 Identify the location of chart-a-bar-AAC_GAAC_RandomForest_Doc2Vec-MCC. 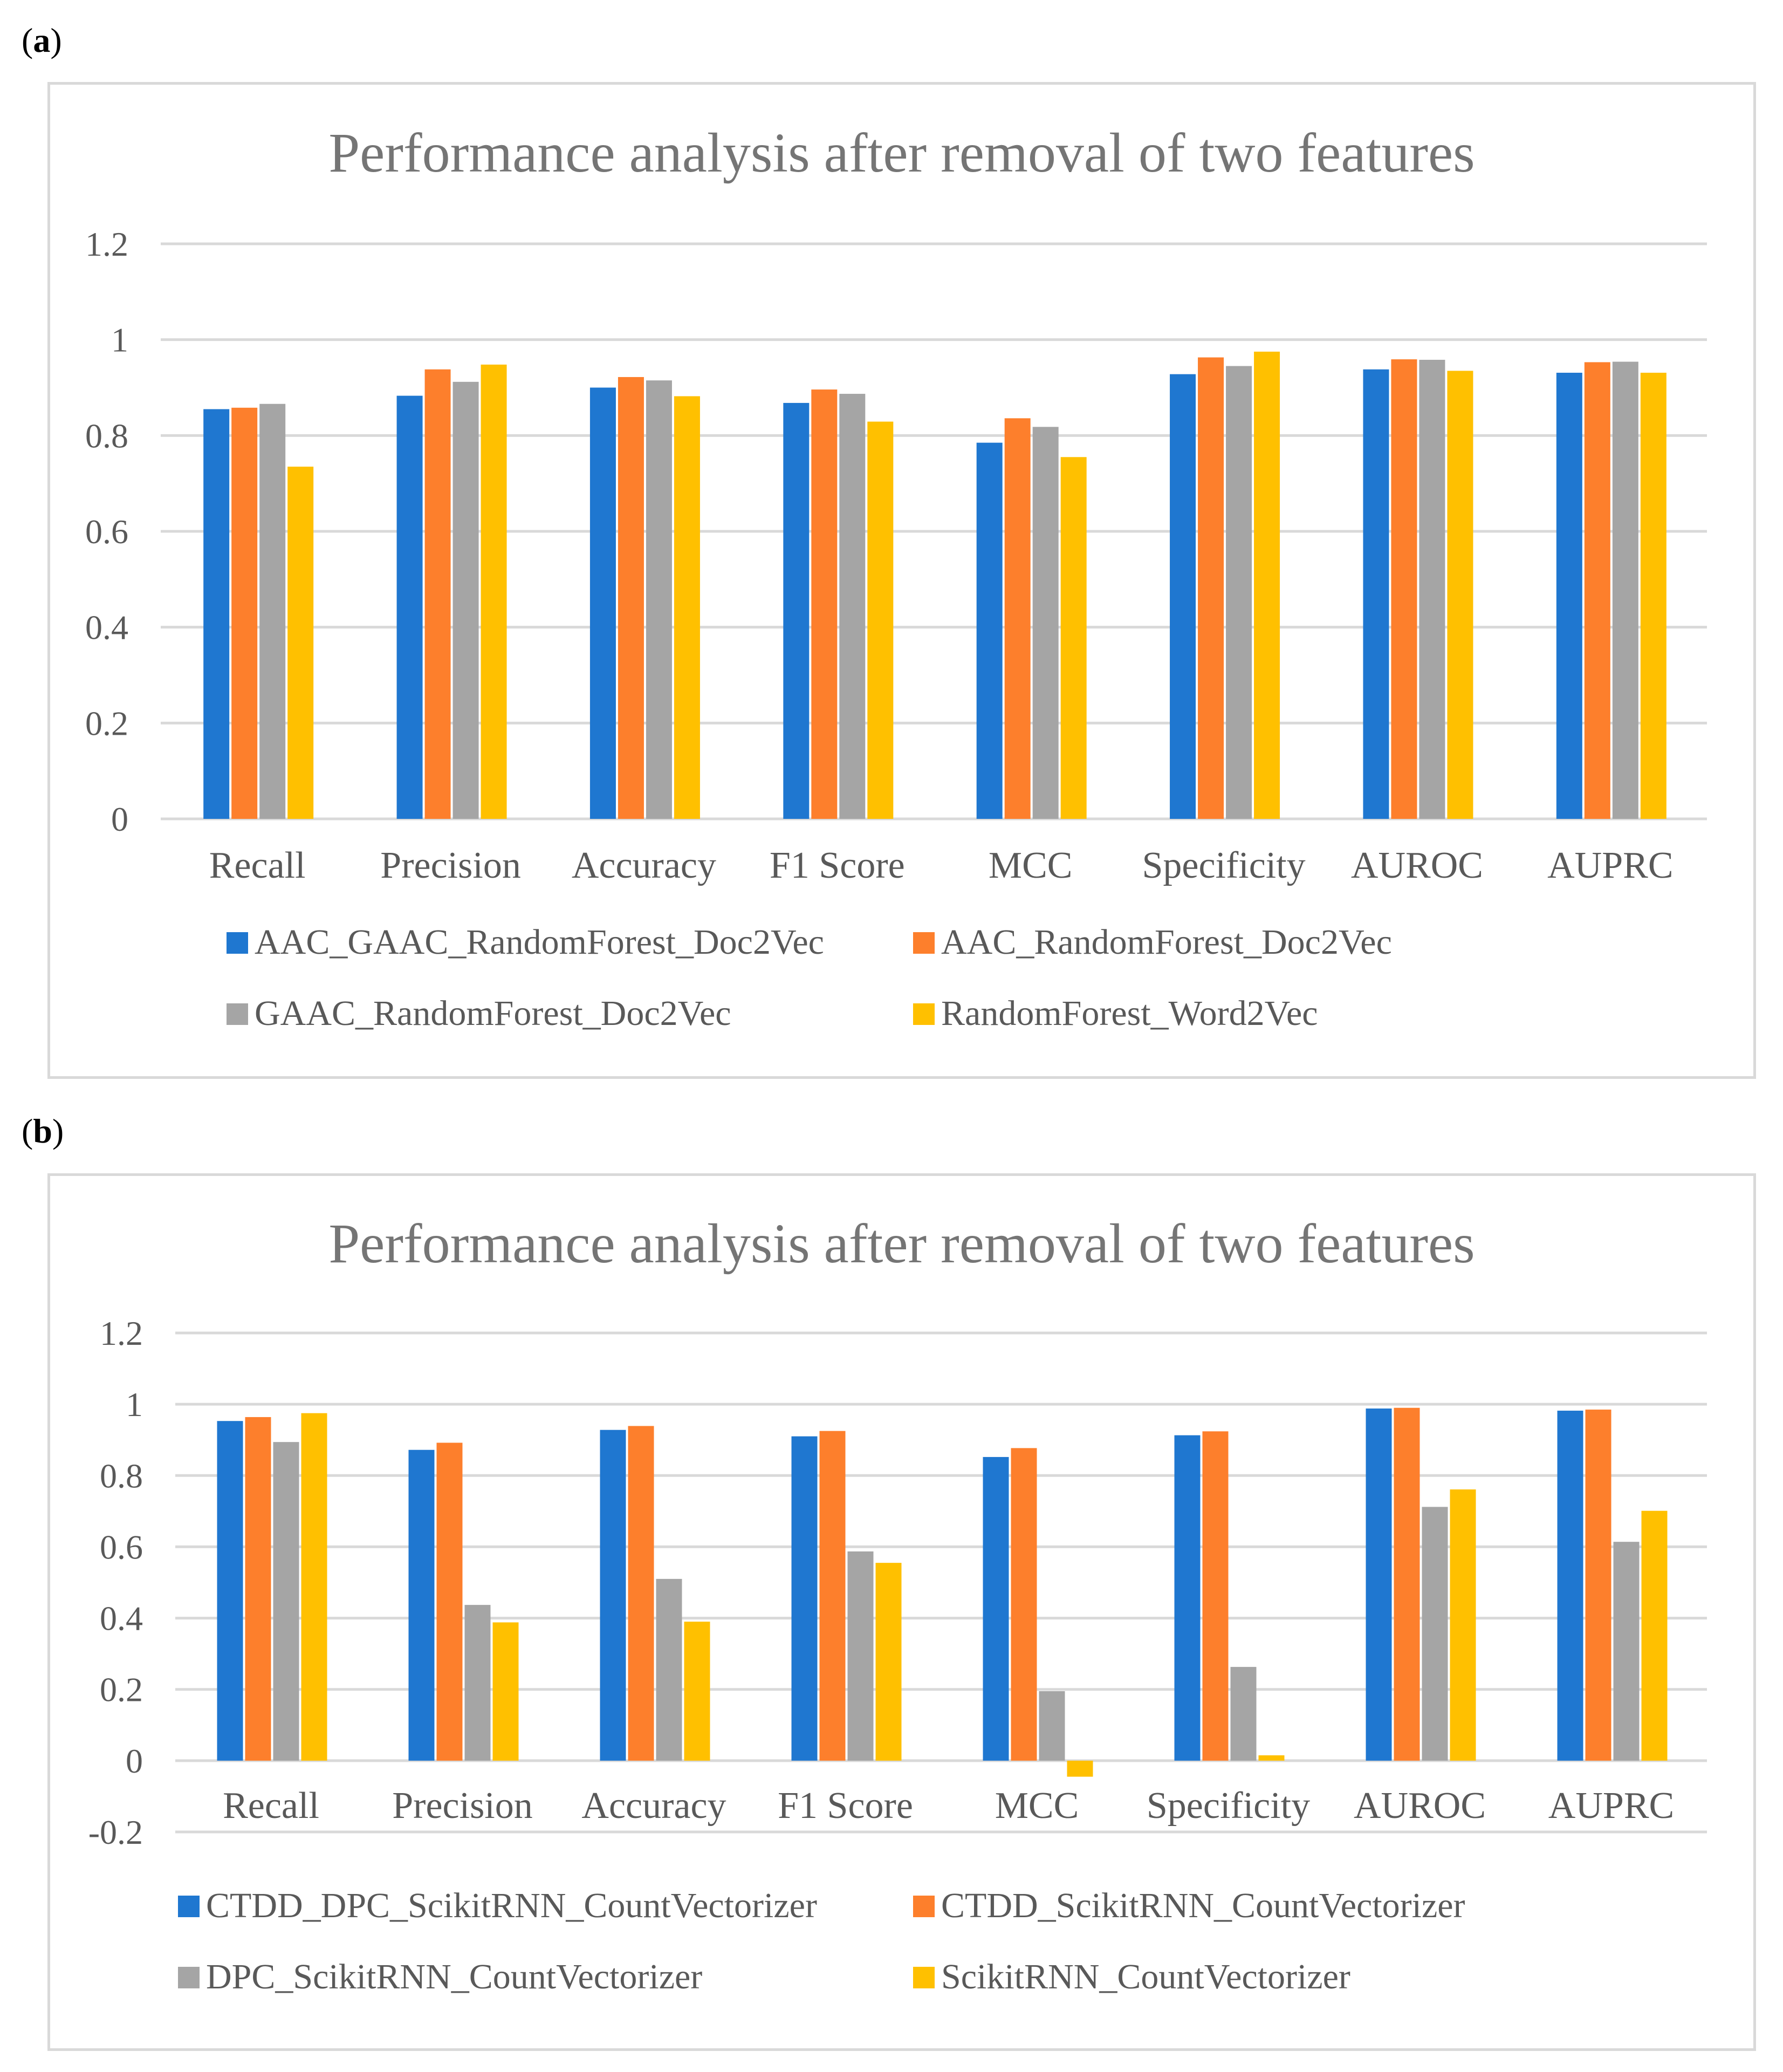
(989, 630).